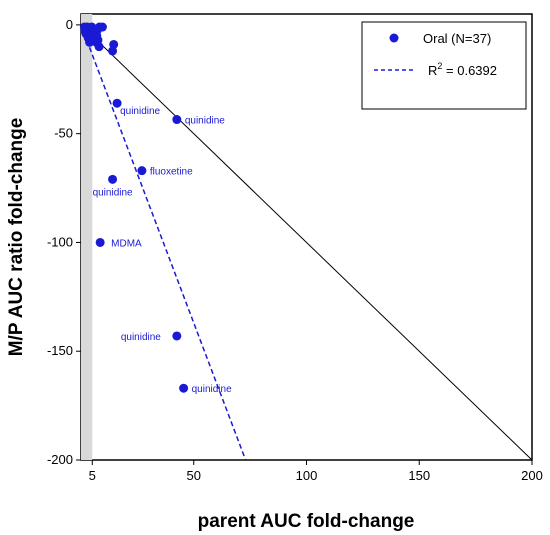 This screenshot has width=550, height=535. I want to click on legend-fit-prefix: R, so click(432, 70).